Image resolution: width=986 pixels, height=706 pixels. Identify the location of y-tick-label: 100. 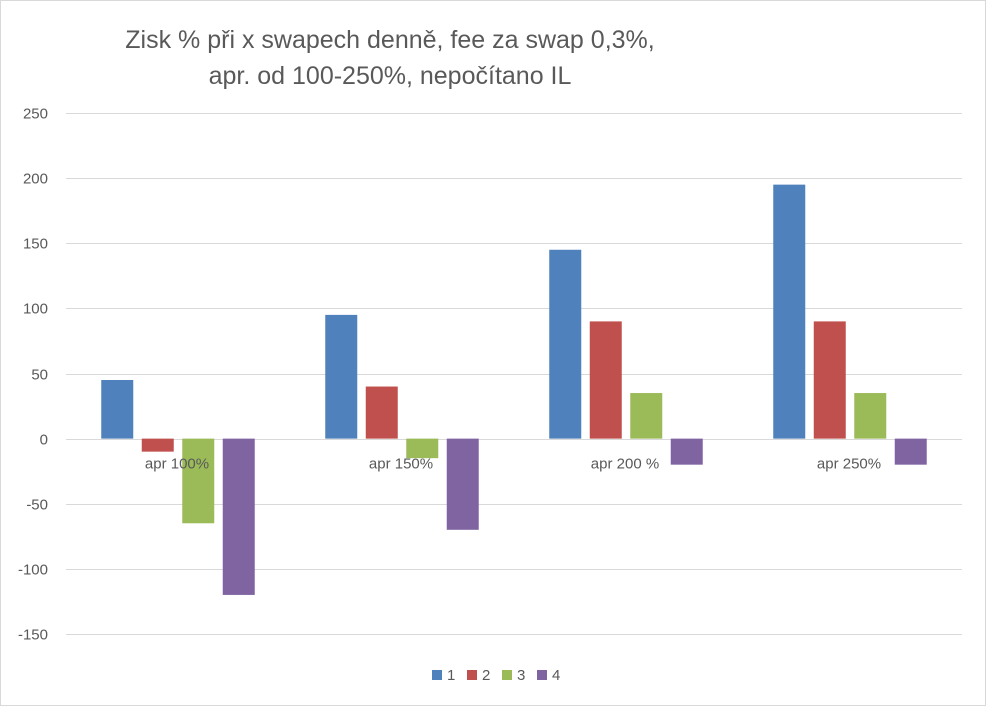
(35, 309).